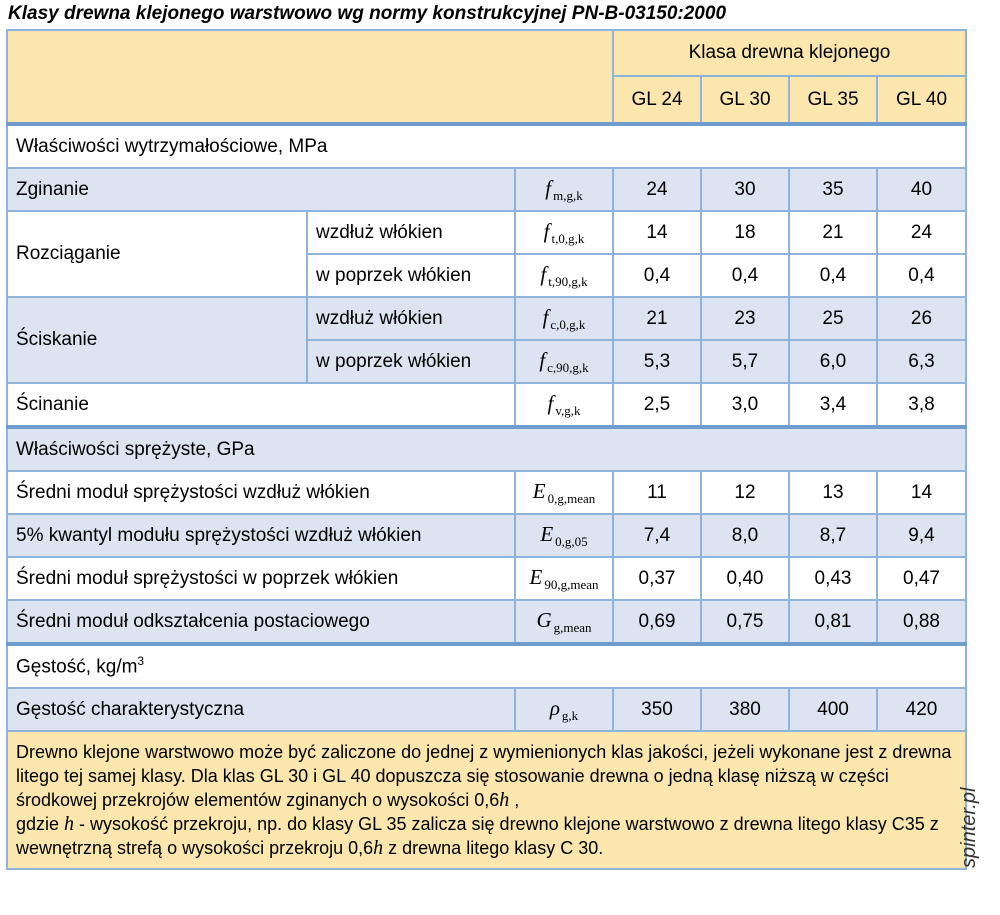 The width and height of the screenshot is (1000, 915). What do you see at coordinates (833, 189) in the screenshot?
I see `value-cell: 35` at bounding box center [833, 189].